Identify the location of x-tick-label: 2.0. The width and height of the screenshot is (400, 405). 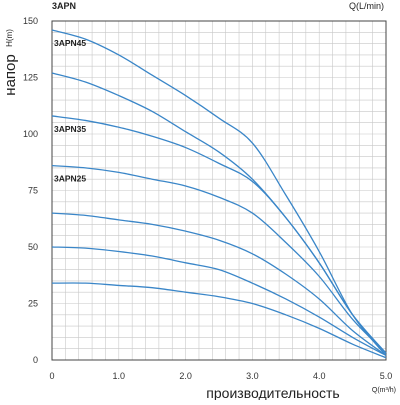
(185, 376).